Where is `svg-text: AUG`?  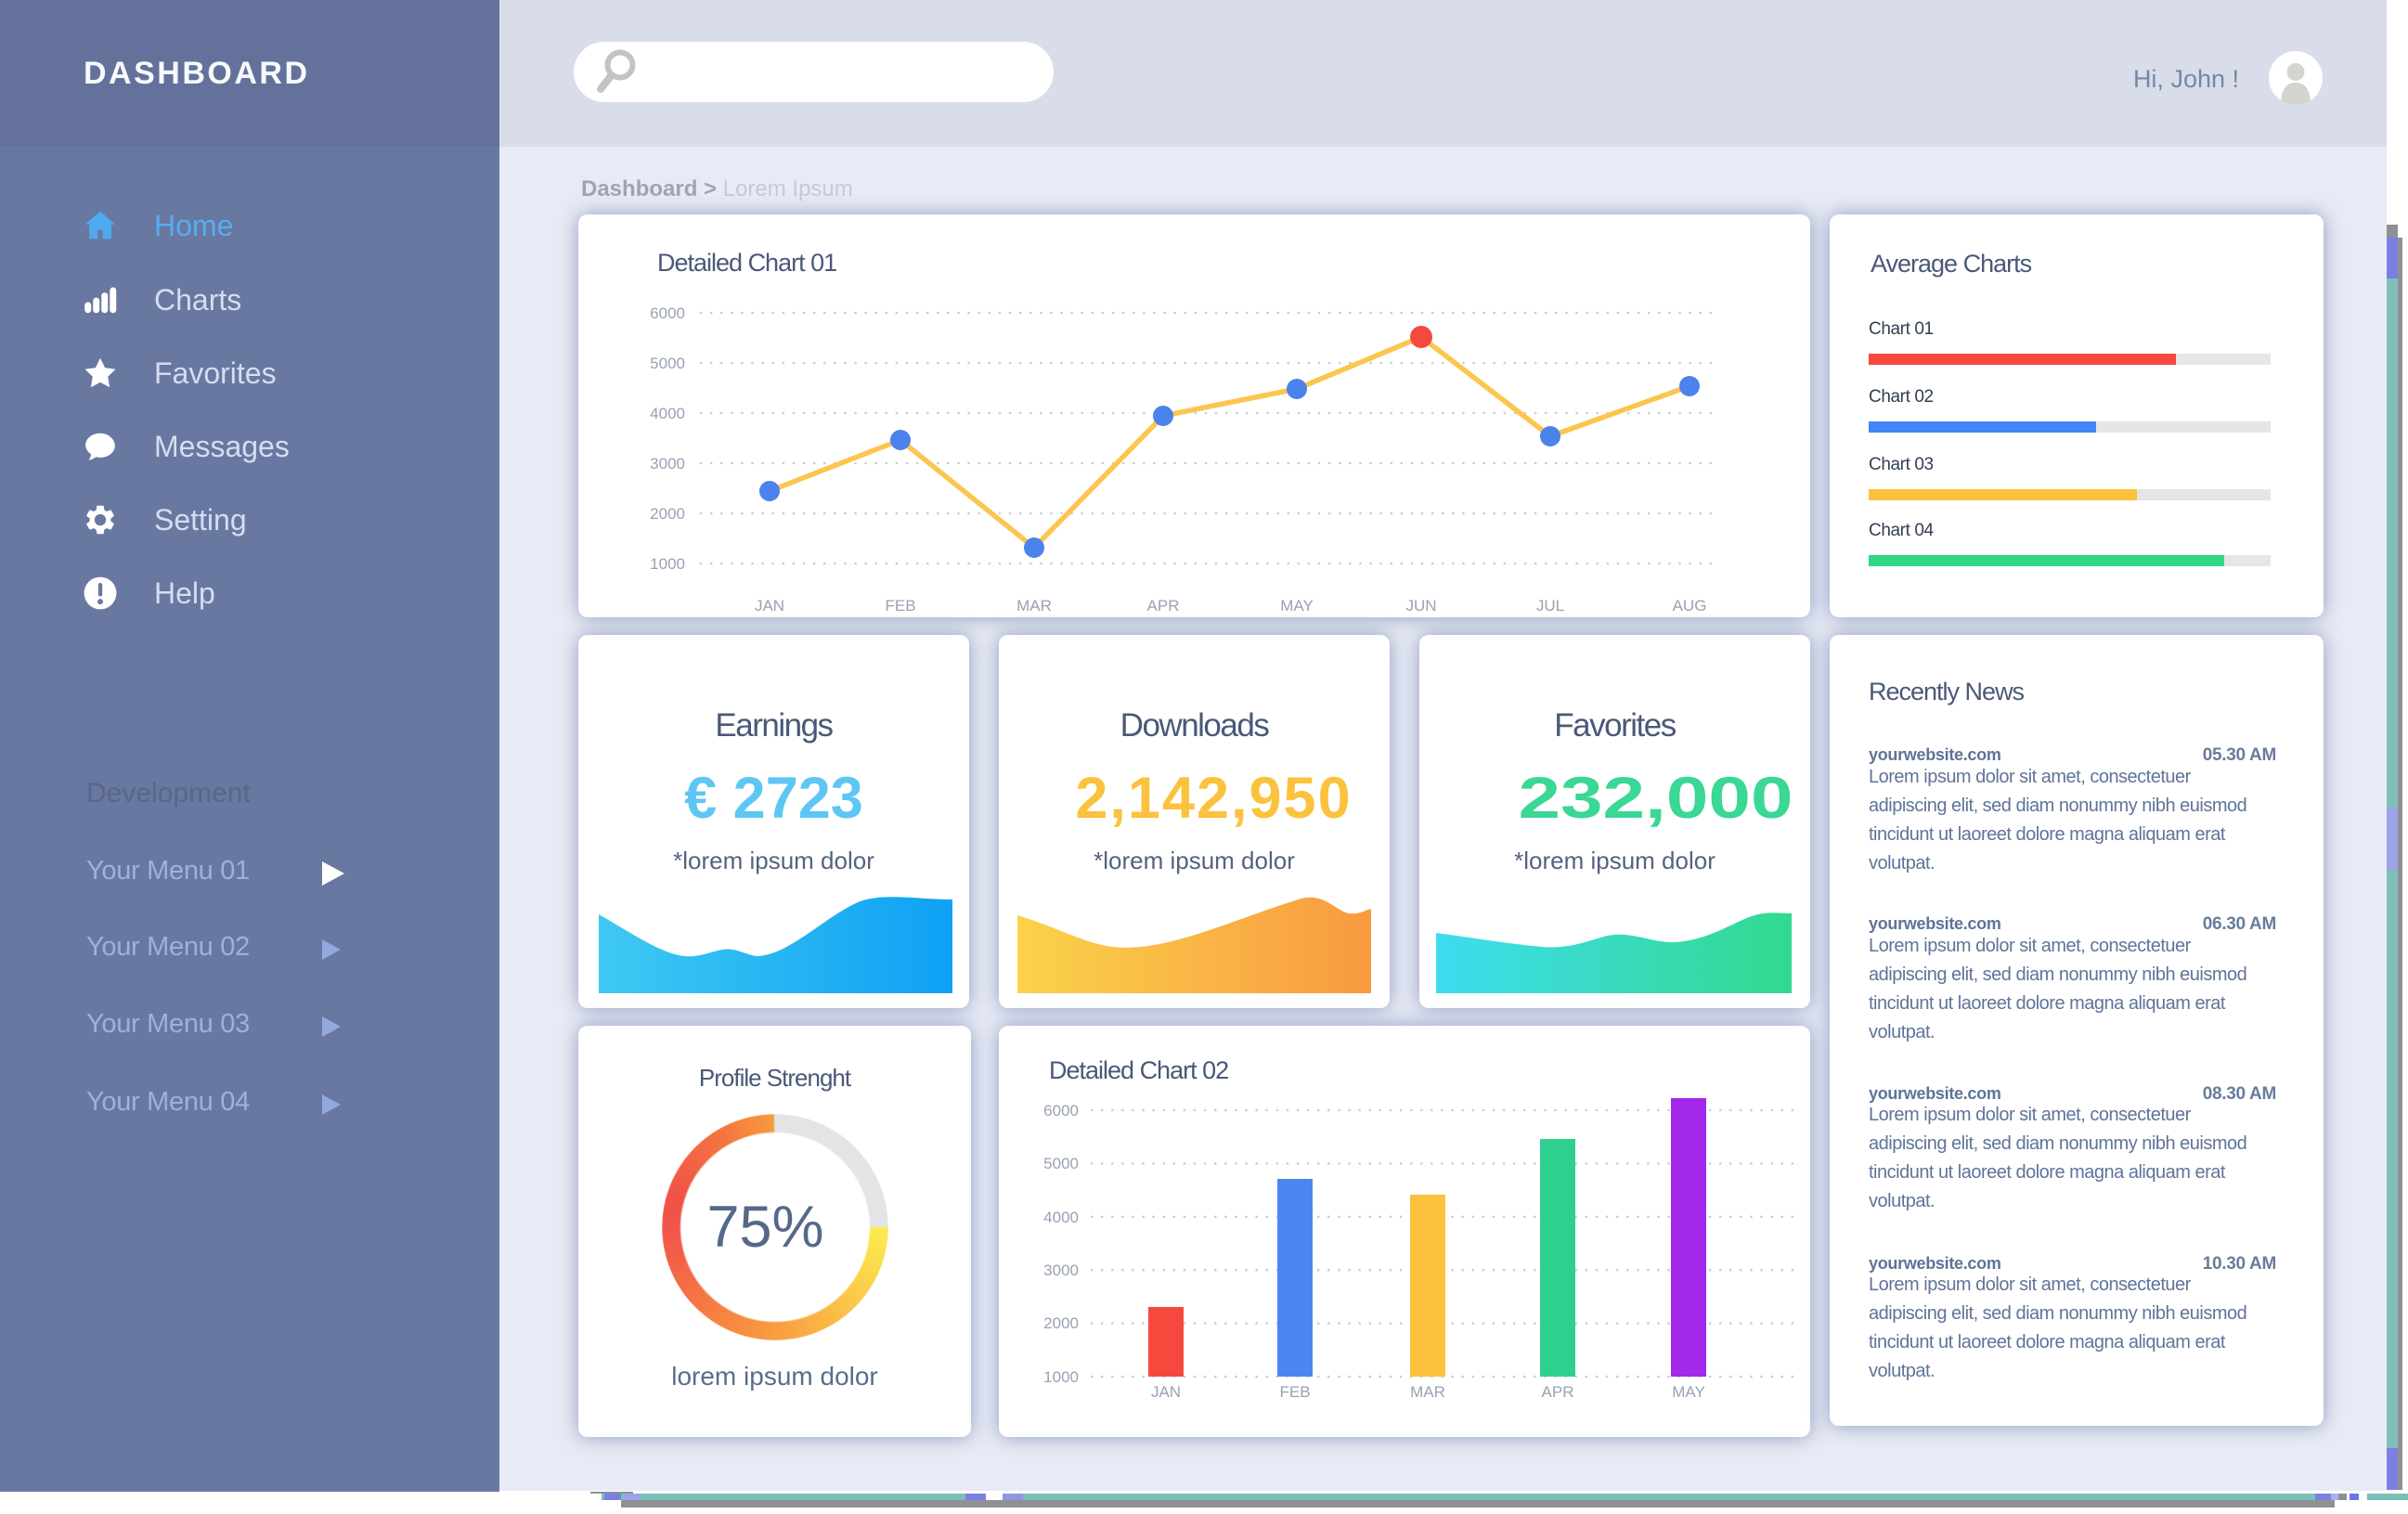
svg-text: AUG is located at coordinates (1690, 606).